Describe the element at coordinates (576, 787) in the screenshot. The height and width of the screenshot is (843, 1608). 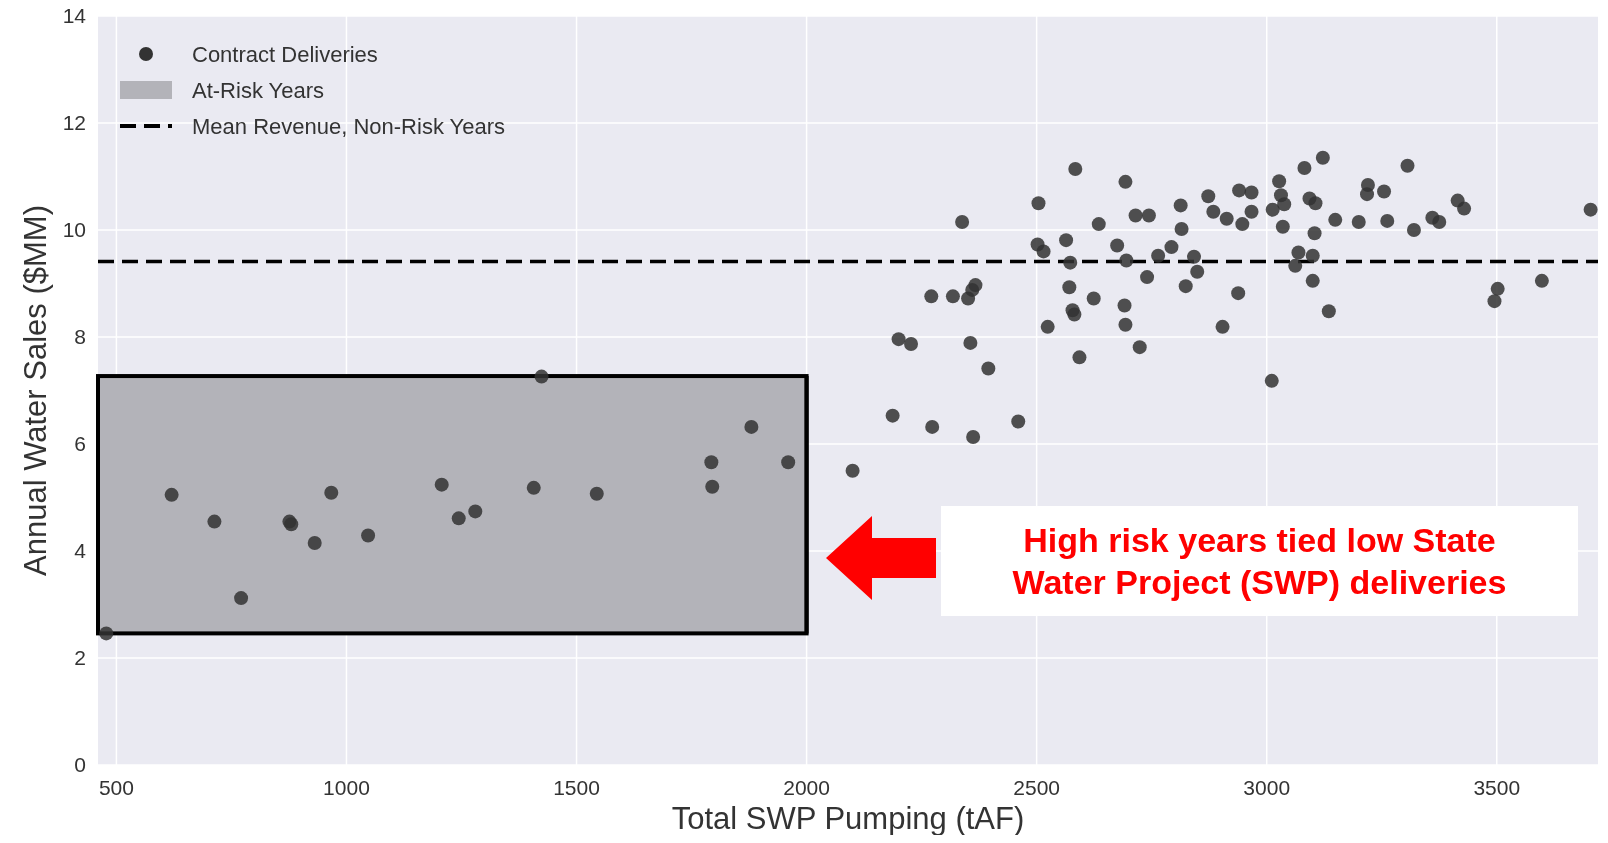
I see `x-tick-label: 1500` at that location.